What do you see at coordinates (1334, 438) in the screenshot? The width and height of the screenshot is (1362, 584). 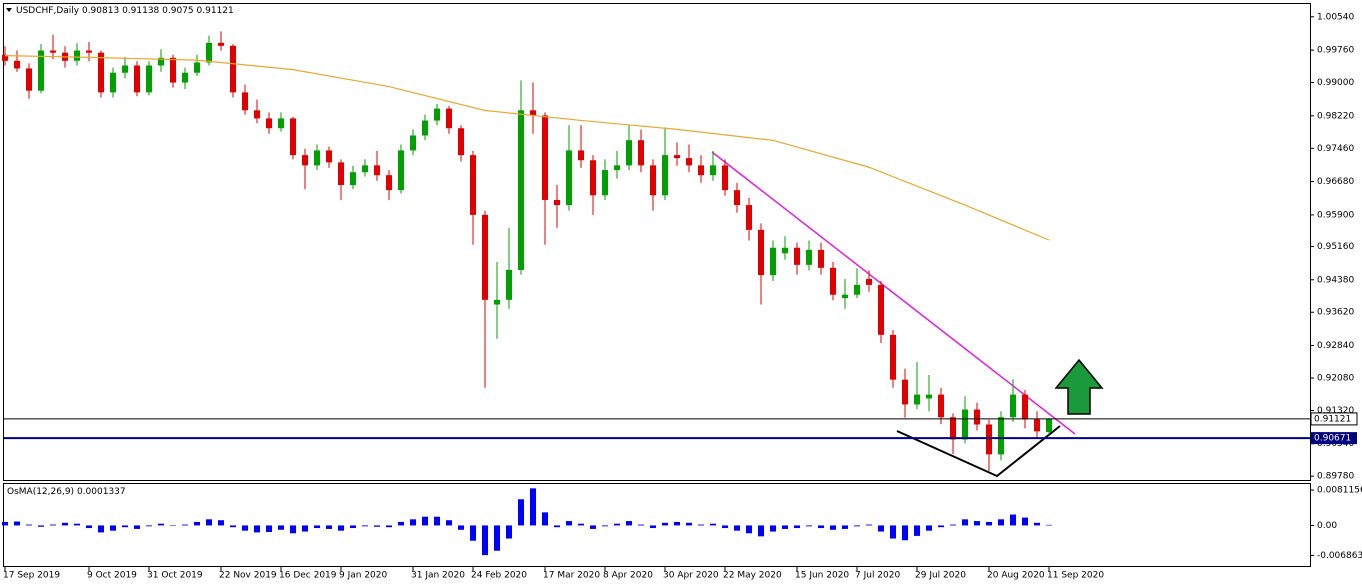 I see `price-level-box` at bounding box center [1334, 438].